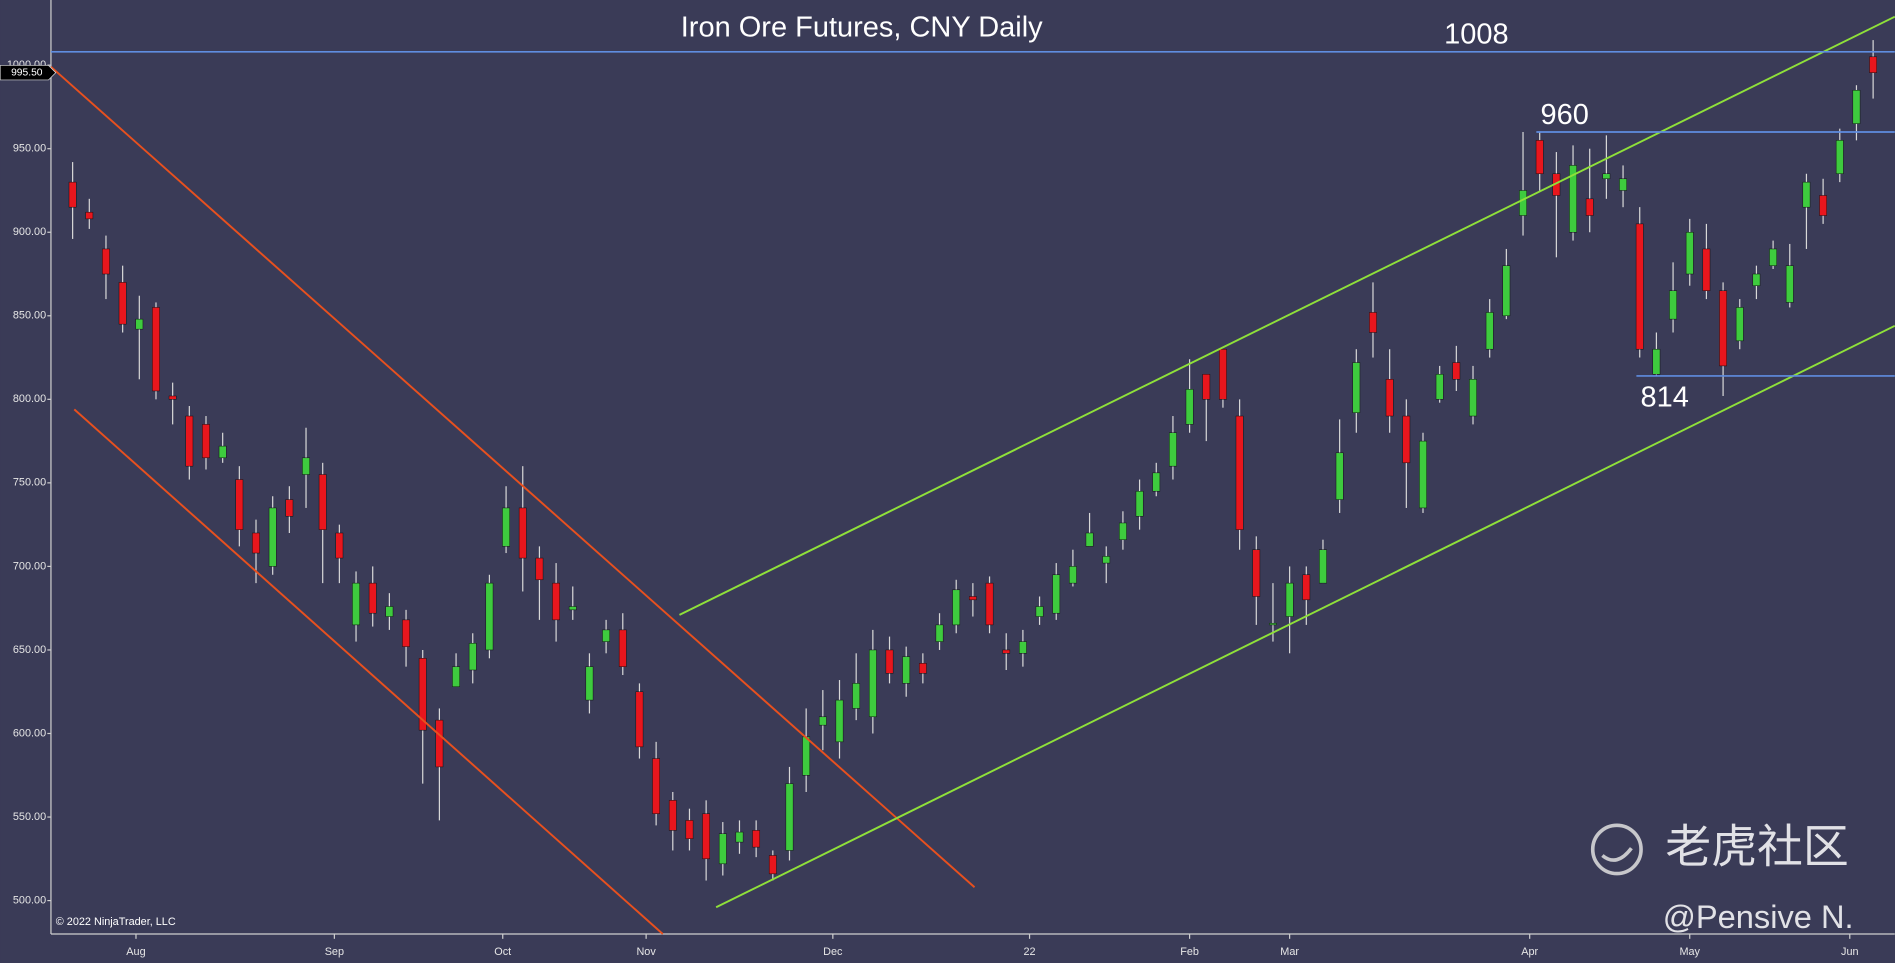  Describe the element at coordinates (502, 952) in the screenshot. I see `x-tick-label: Oct` at that location.